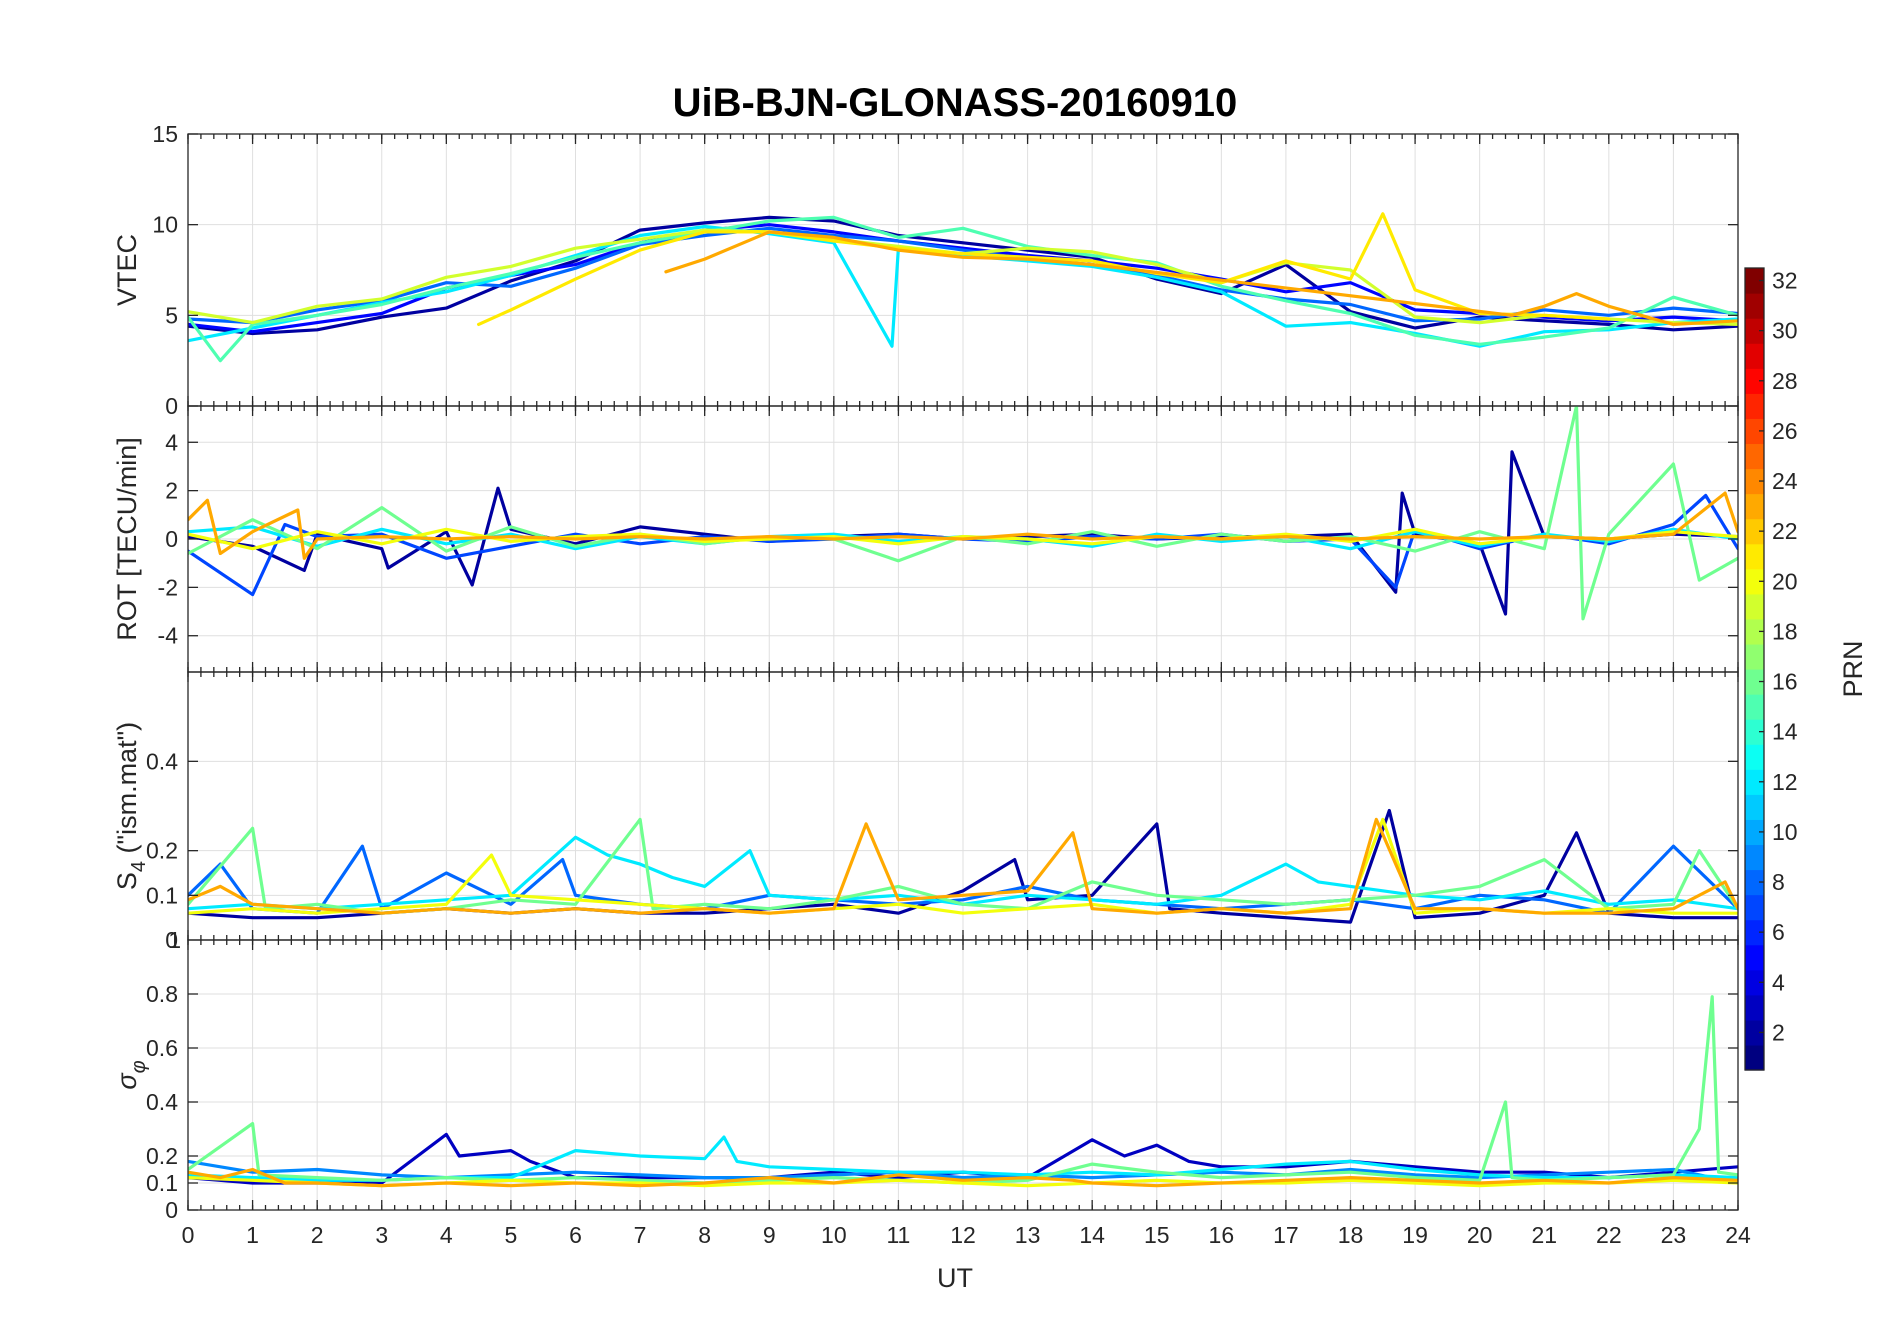 This screenshot has height=1330, width=1902. Describe the element at coordinates (171, 315) in the screenshot. I see `y-tick-label: 5` at that location.